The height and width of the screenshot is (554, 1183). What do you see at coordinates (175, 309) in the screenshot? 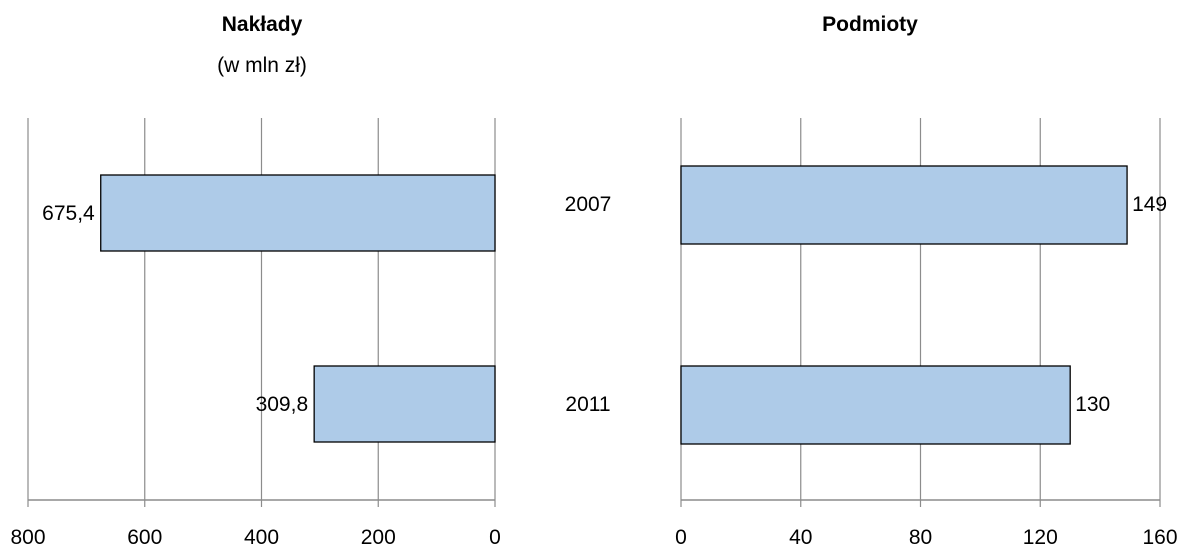
I see `naklady-data-labels: 675,4 309,8` at bounding box center [175, 309].